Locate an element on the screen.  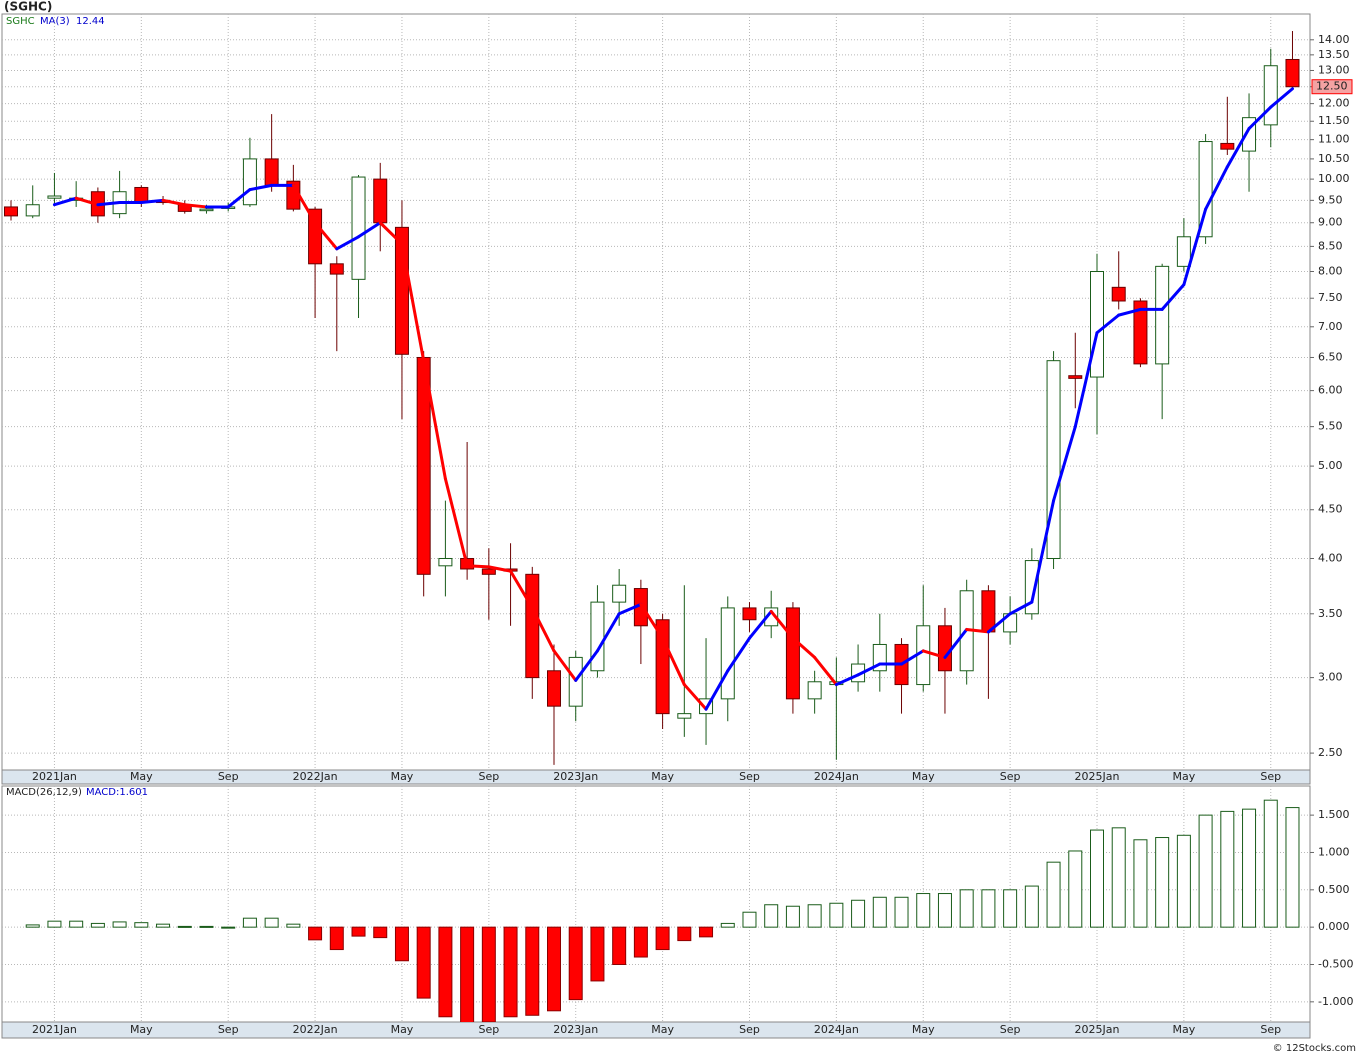
chart-title: (SGHC) is located at coordinates (28, 7).